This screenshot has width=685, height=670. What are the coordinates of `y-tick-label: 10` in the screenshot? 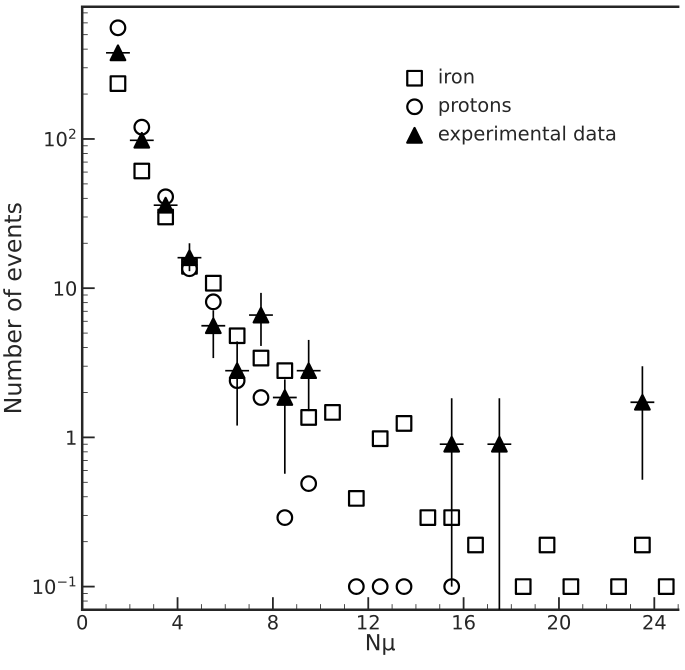 It's located at (65, 288).